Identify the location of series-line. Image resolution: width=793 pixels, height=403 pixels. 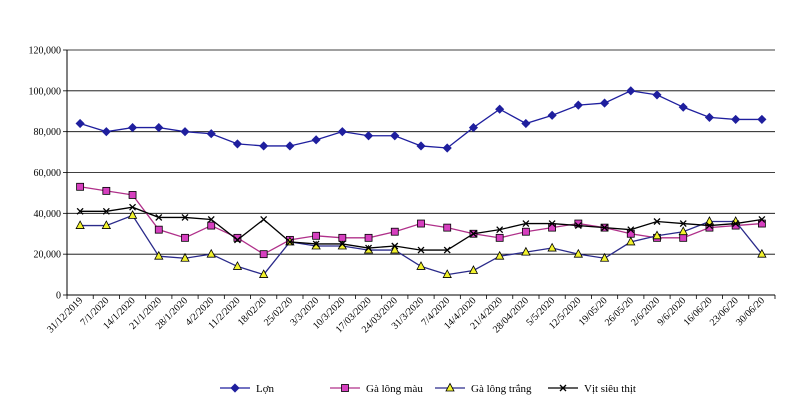
(420, 119).